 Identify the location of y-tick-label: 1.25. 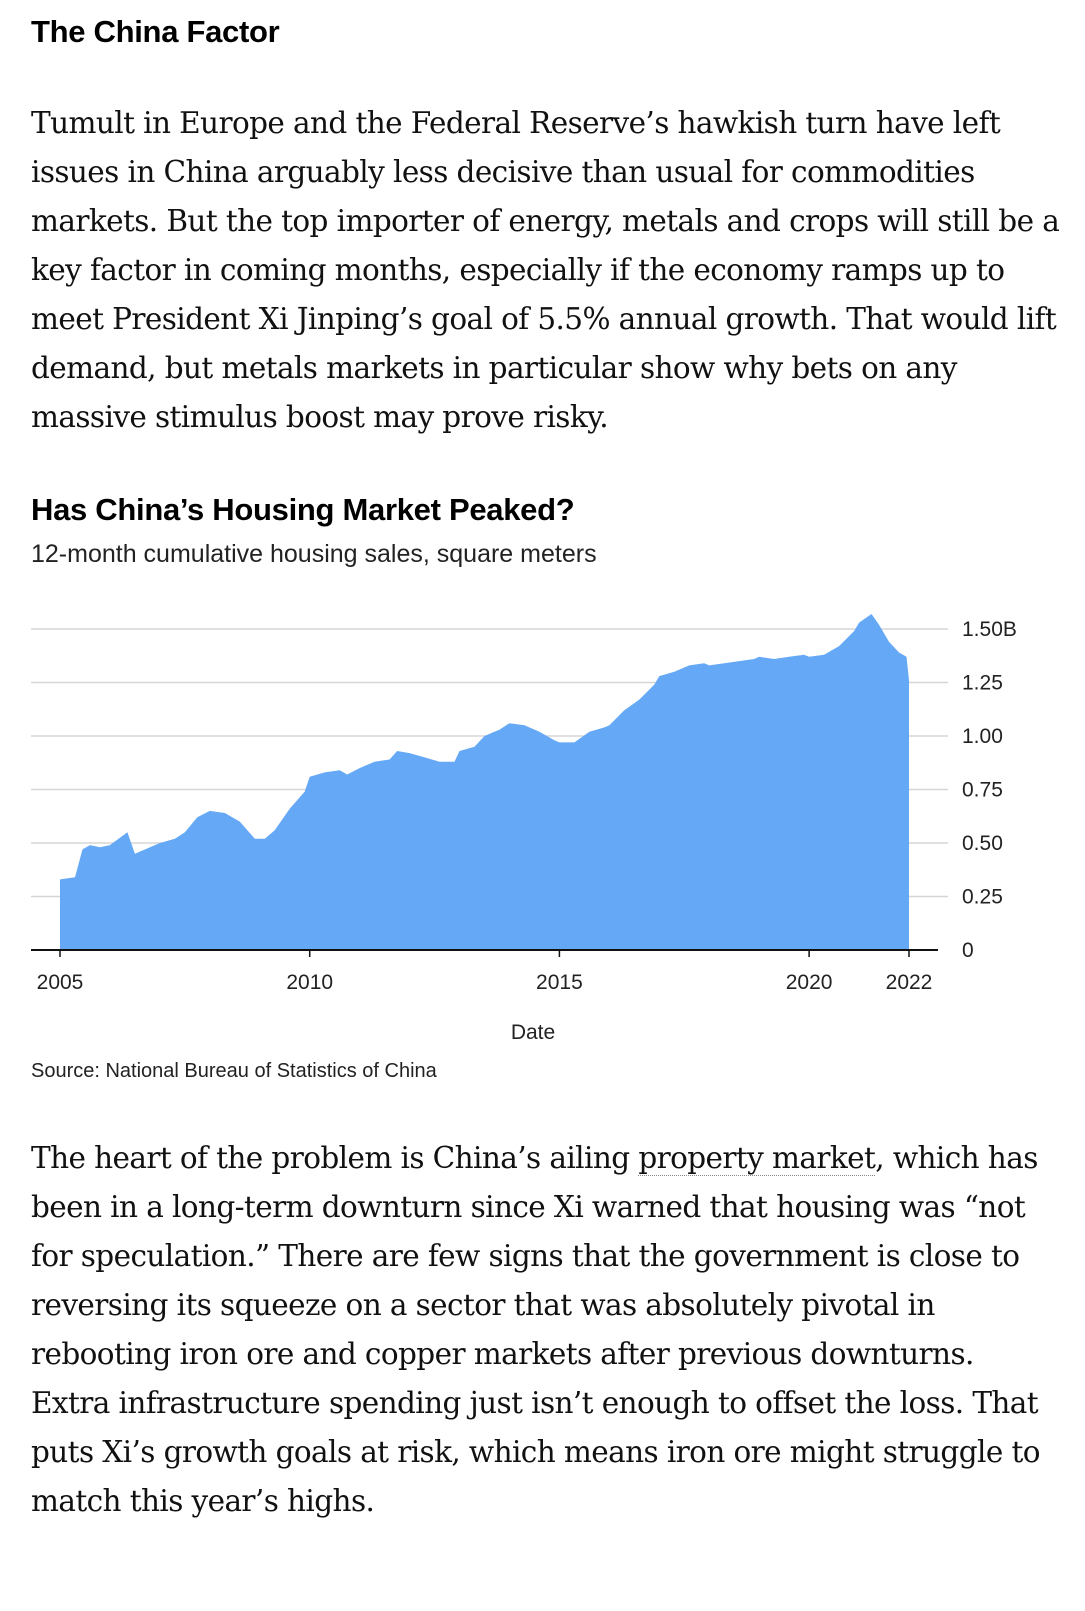
(982, 683).